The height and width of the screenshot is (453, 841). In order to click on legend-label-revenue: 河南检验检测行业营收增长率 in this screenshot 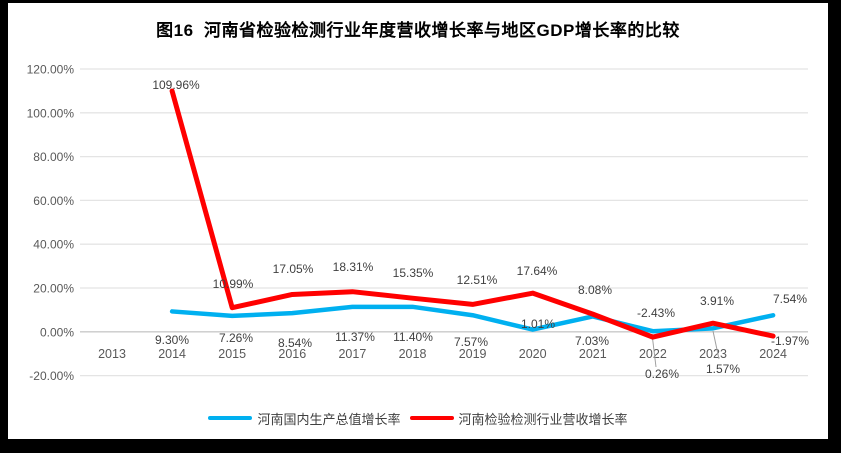, I will do `click(543, 419)`.